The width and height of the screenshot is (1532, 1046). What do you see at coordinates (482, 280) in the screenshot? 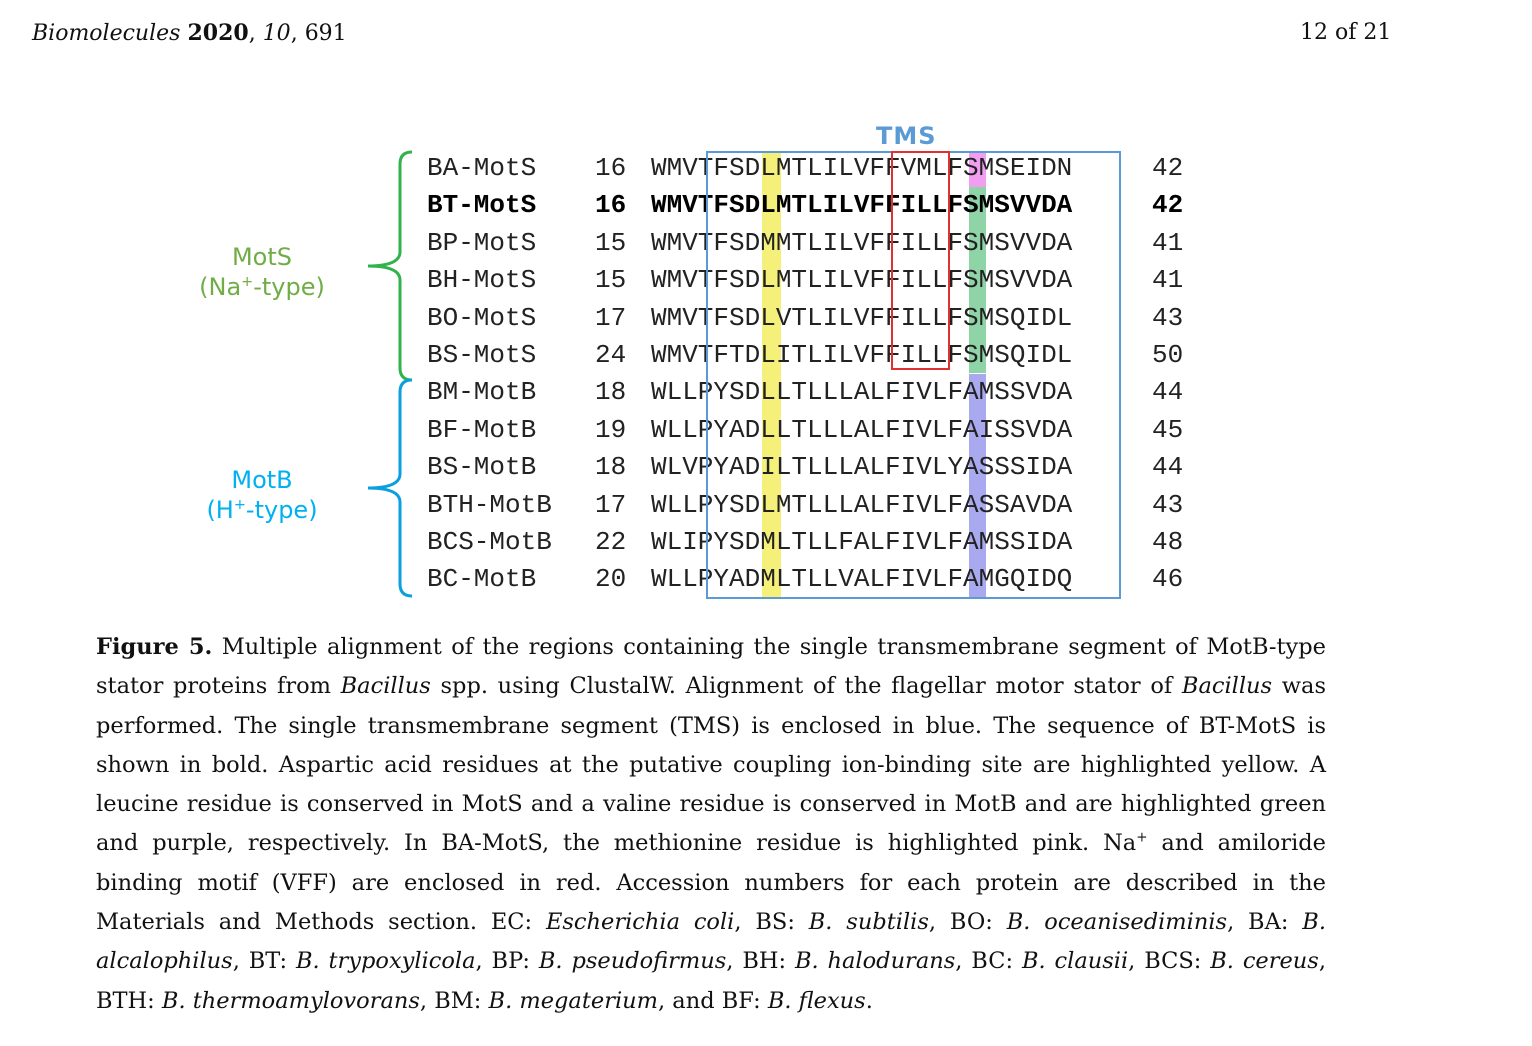
I see `sequence-name: BH-MotS` at bounding box center [482, 280].